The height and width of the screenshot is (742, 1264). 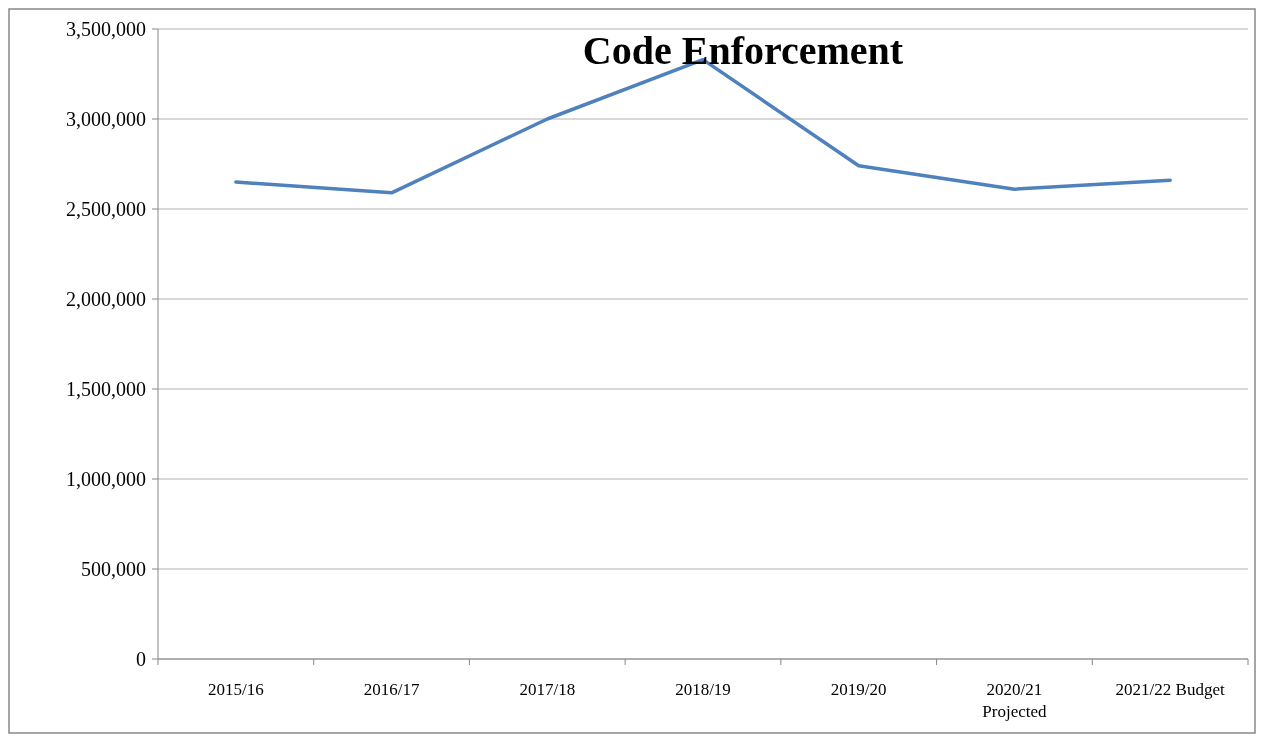 I want to click on y-tick-label: 0, so click(x=141, y=659).